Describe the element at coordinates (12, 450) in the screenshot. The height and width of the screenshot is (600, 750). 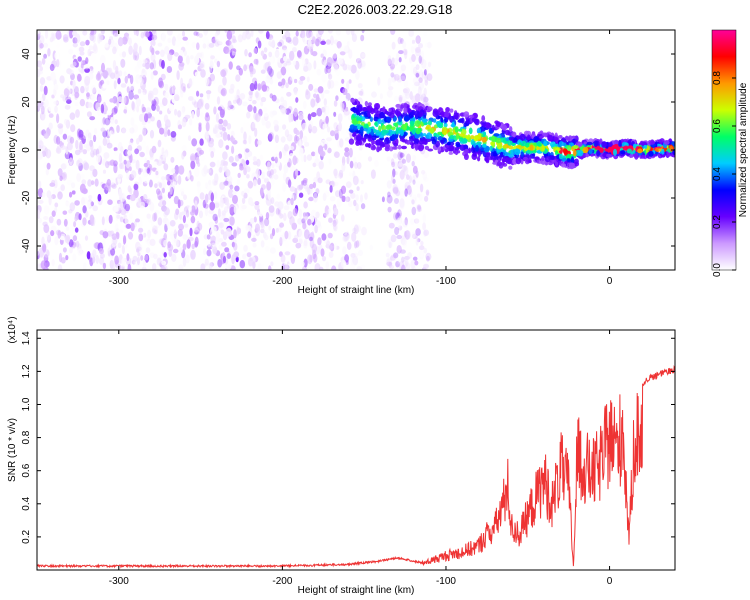
I see `snr-y-axis-title: SNR (10 * v/v)` at that location.